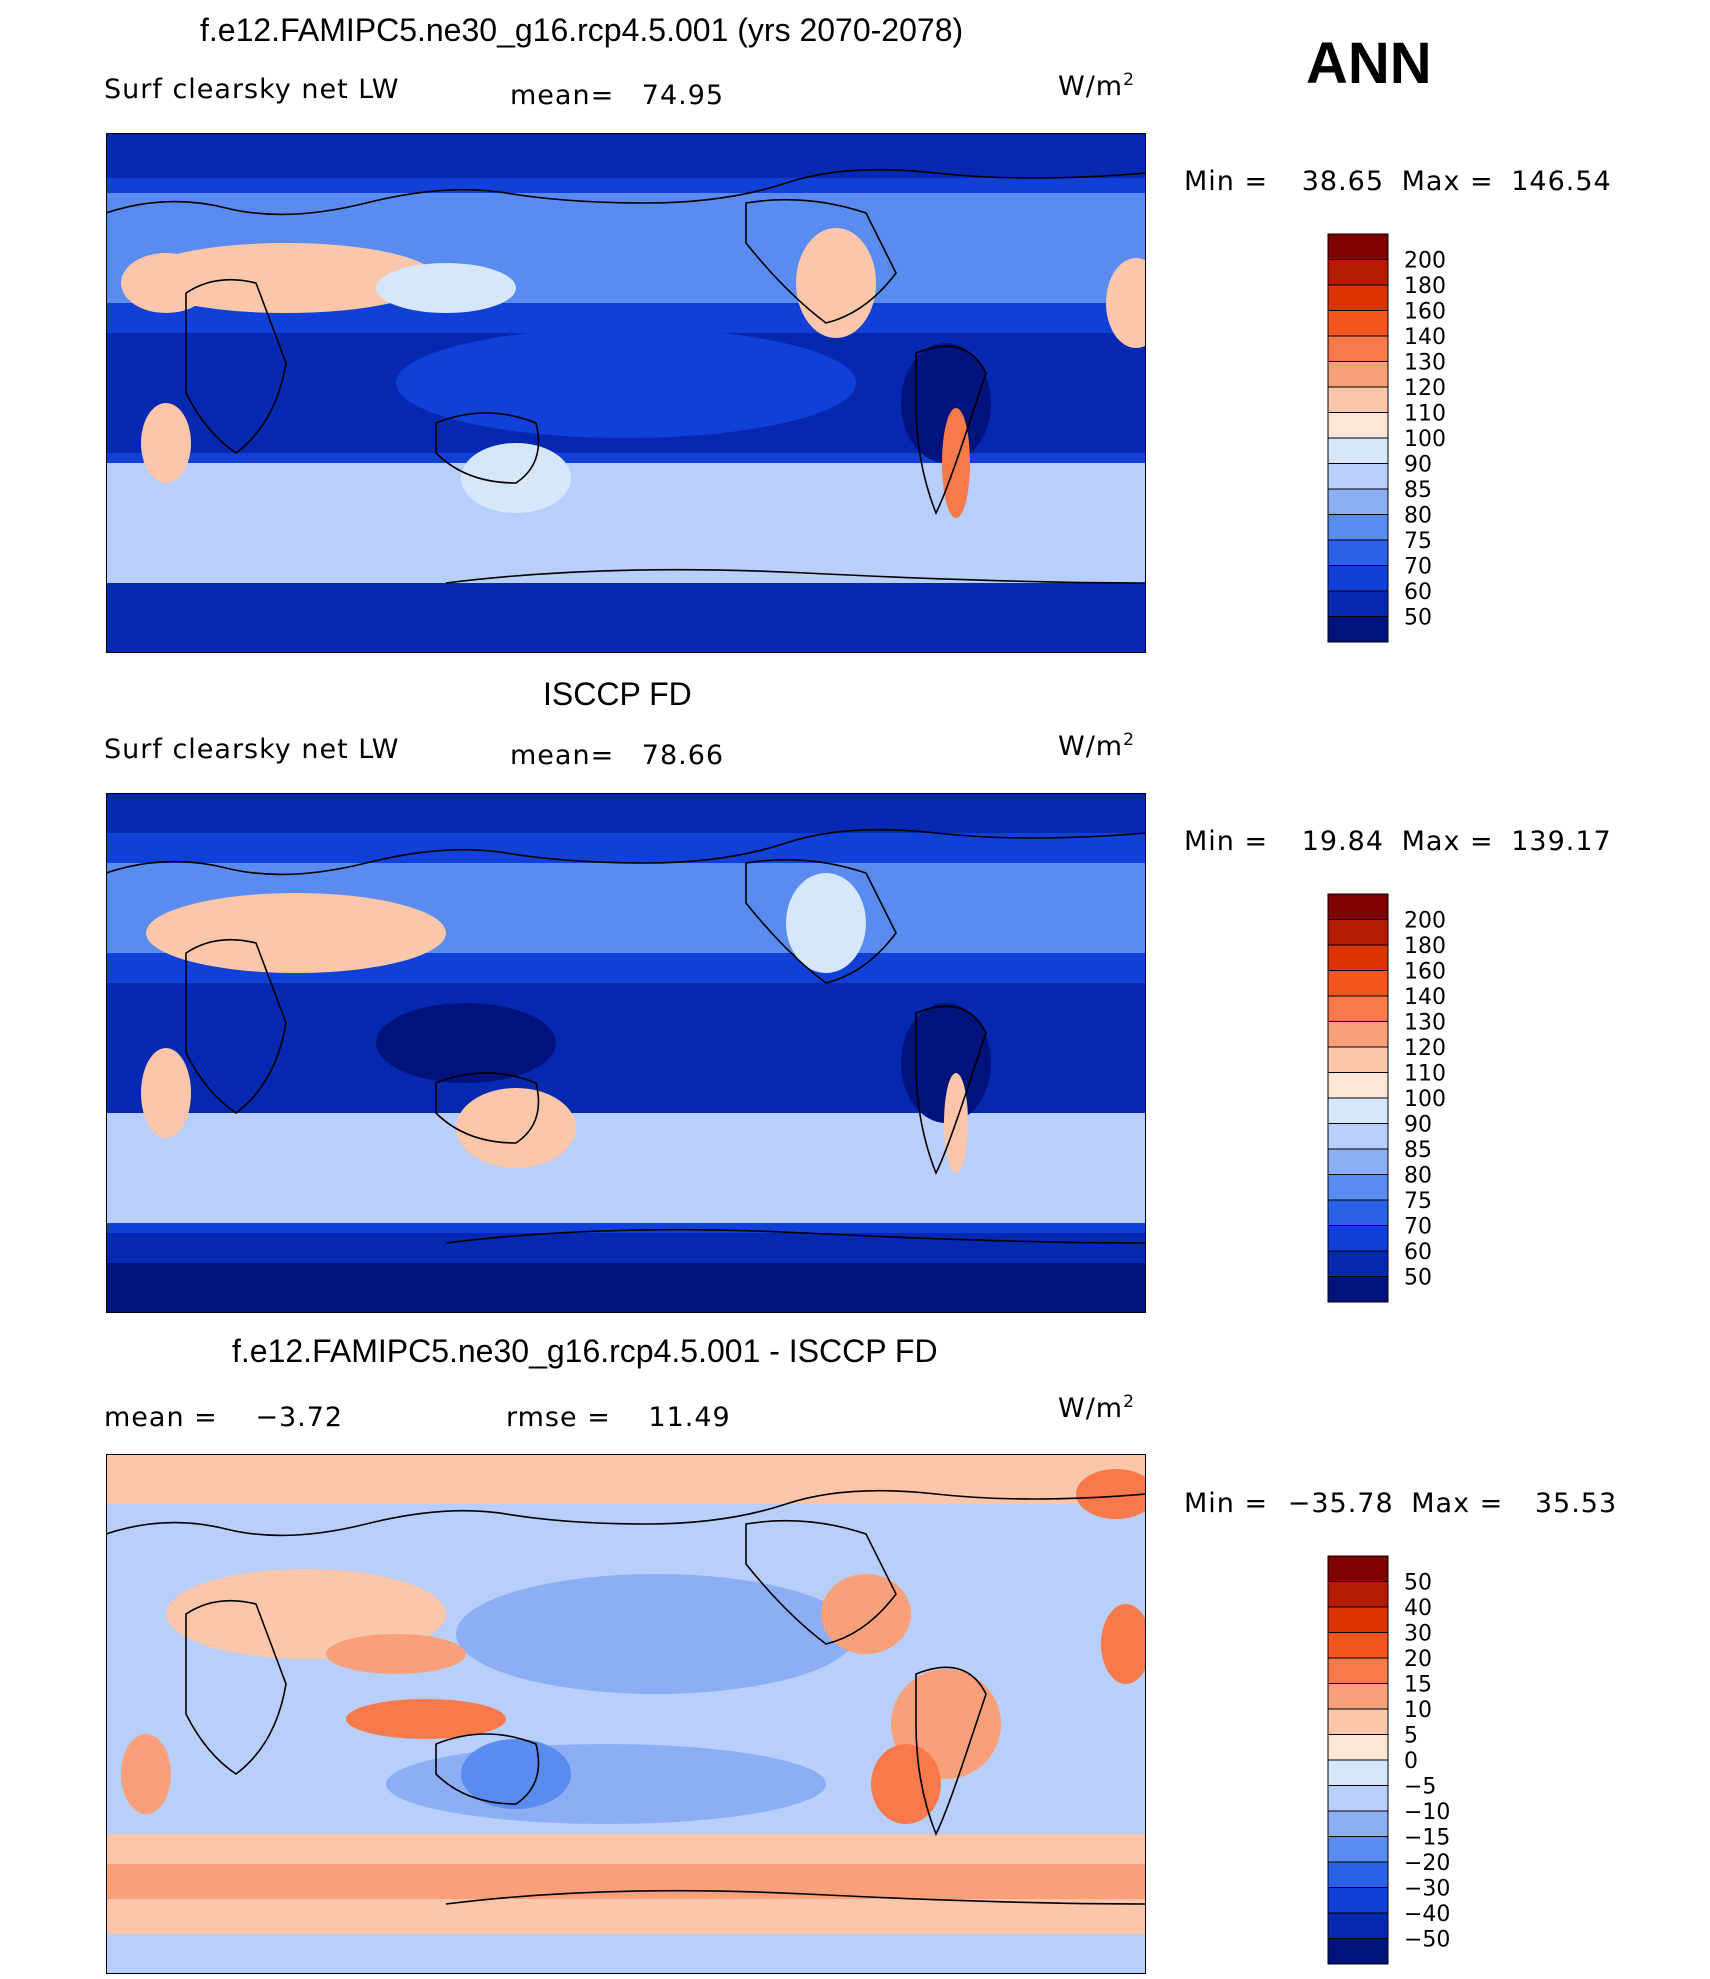  Describe the element at coordinates (1576, 1503) in the screenshot. I see `max-value: 35.53` at that location.